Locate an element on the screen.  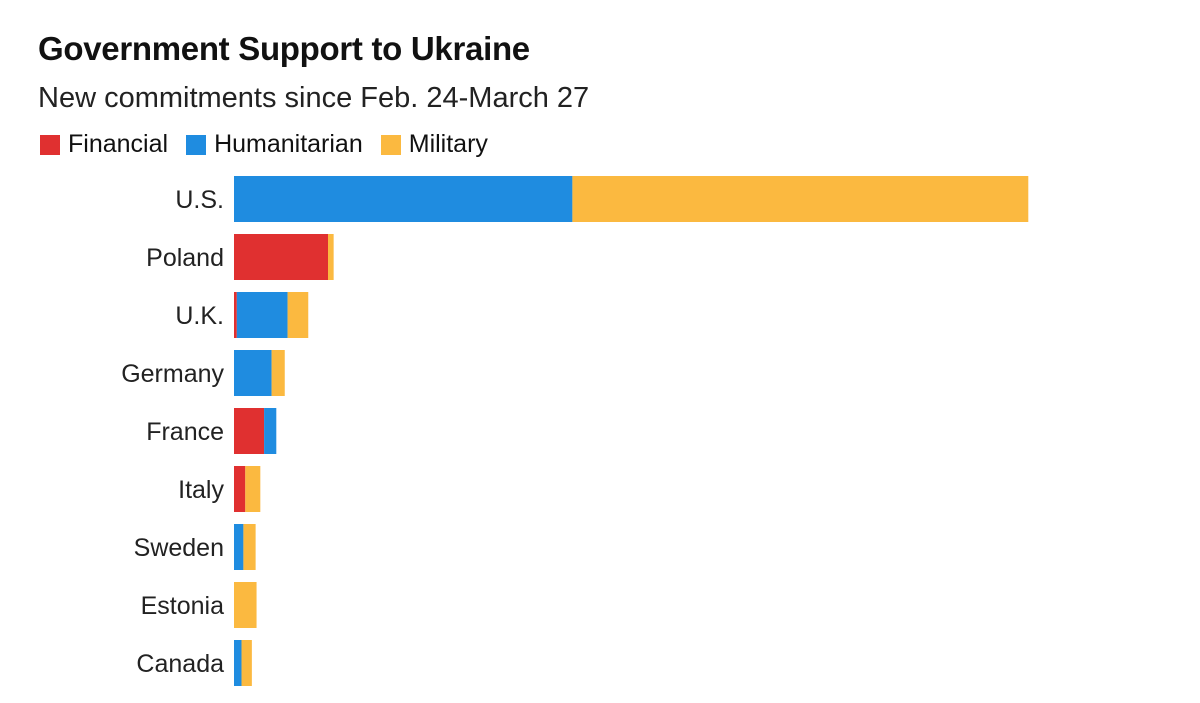
chart-title: Government Support to Ukraine is located at coordinates (284, 48).